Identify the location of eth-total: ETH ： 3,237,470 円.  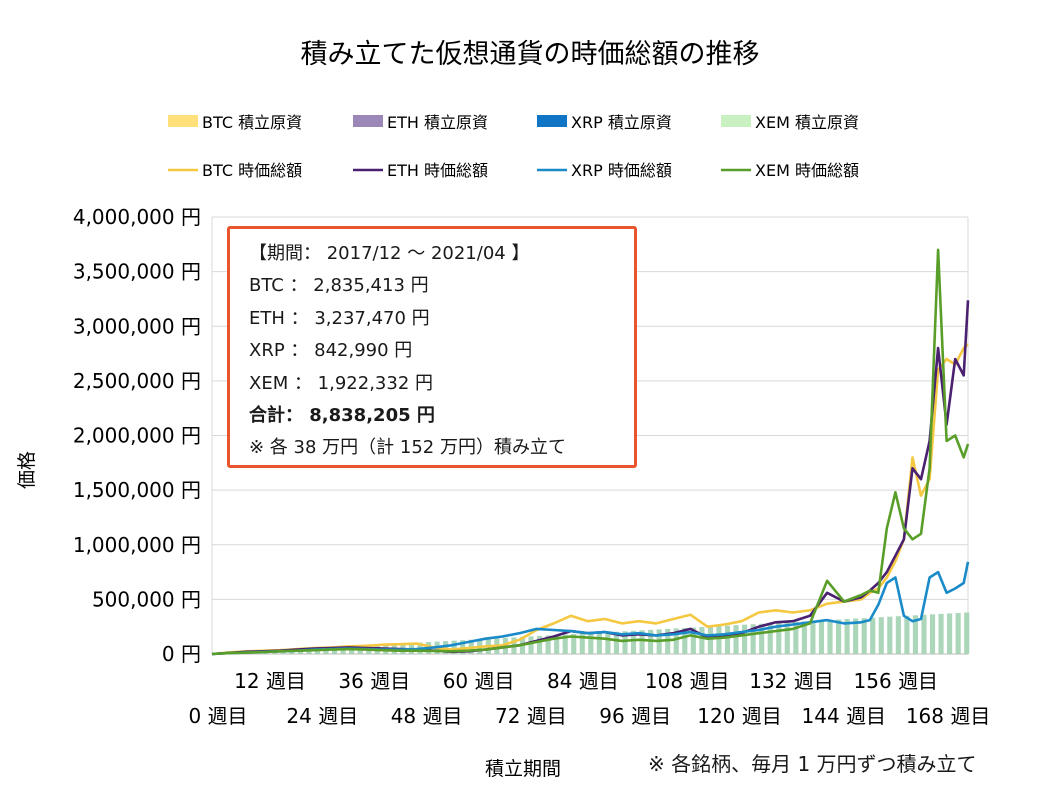
(339, 318).